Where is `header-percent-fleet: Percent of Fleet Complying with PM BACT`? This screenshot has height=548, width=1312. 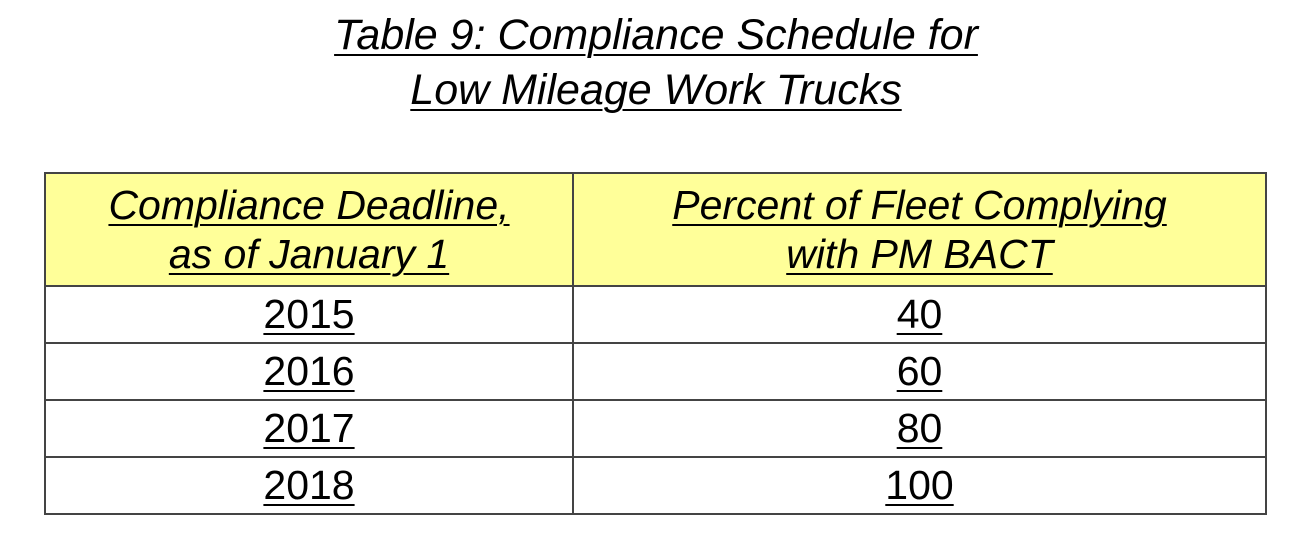 header-percent-fleet: Percent of Fleet Complying with PM BACT is located at coordinates (919, 229).